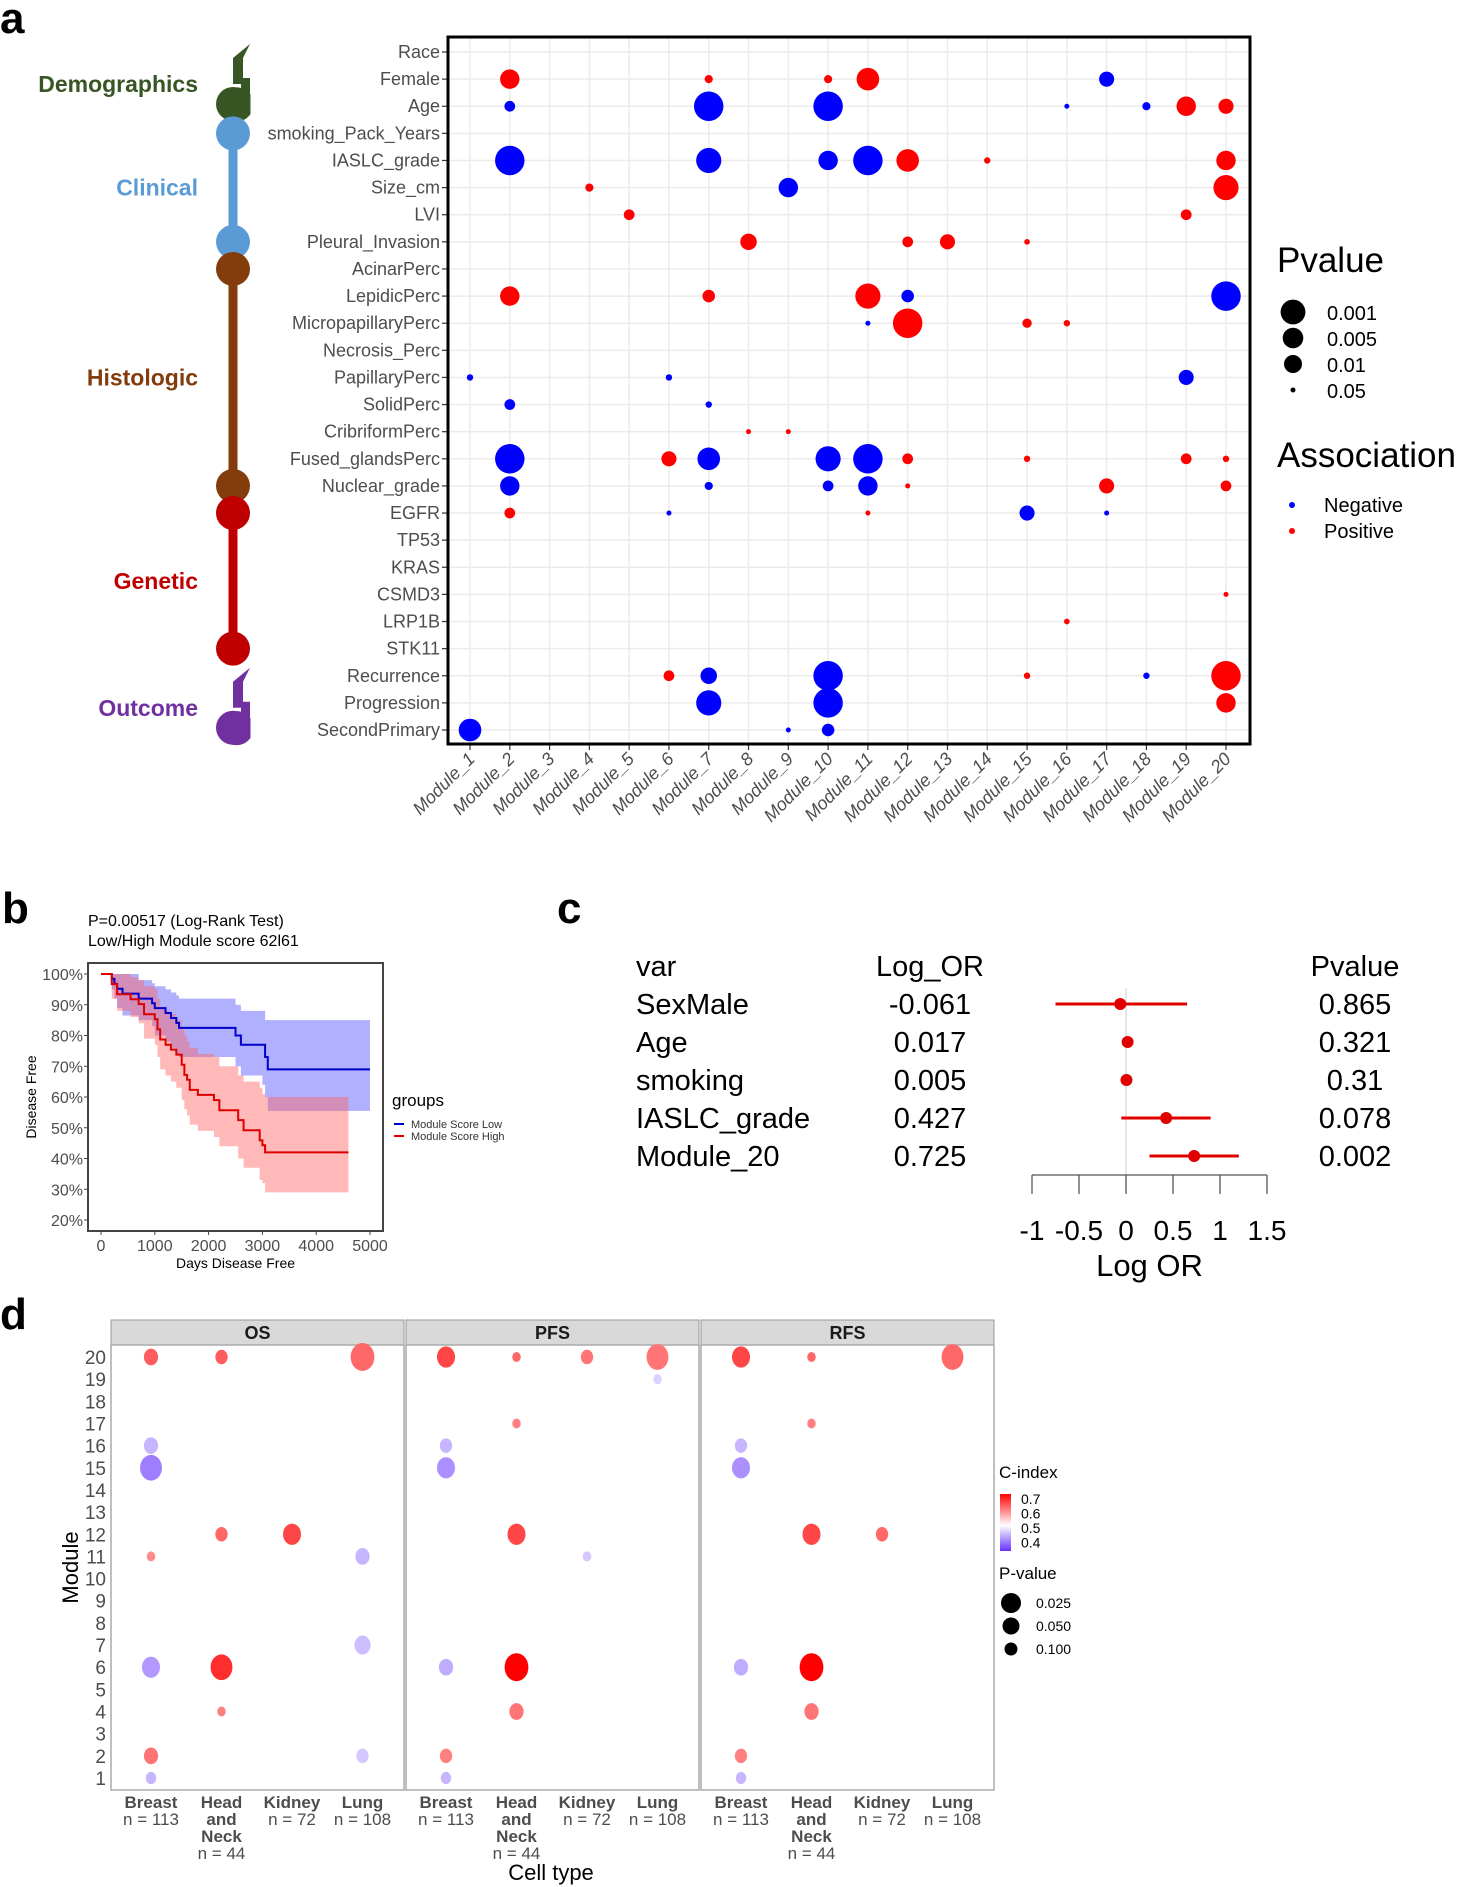 Image resolution: width=1475 pixels, height=1887 pixels. What do you see at coordinates (101, 1246) in the screenshot?
I see `x-tick-label: 0` at bounding box center [101, 1246].